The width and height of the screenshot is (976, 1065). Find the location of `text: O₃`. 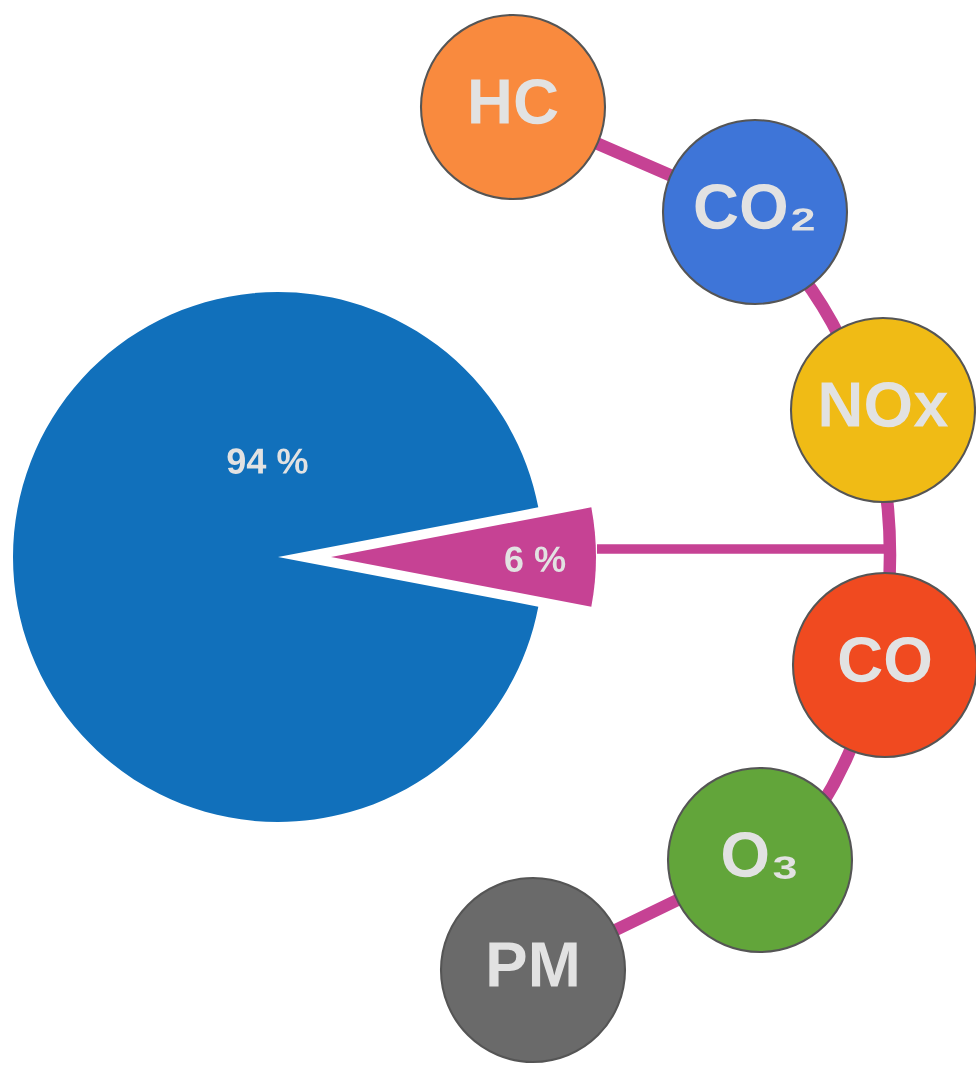

text: O₃ is located at coordinates (759, 855).